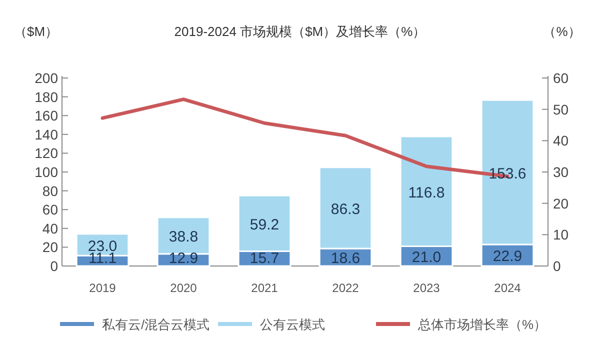  What do you see at coordinates (46, 116) in the screenshot?
I see `y-tick-label: 160` at bounding box center [46, 116].